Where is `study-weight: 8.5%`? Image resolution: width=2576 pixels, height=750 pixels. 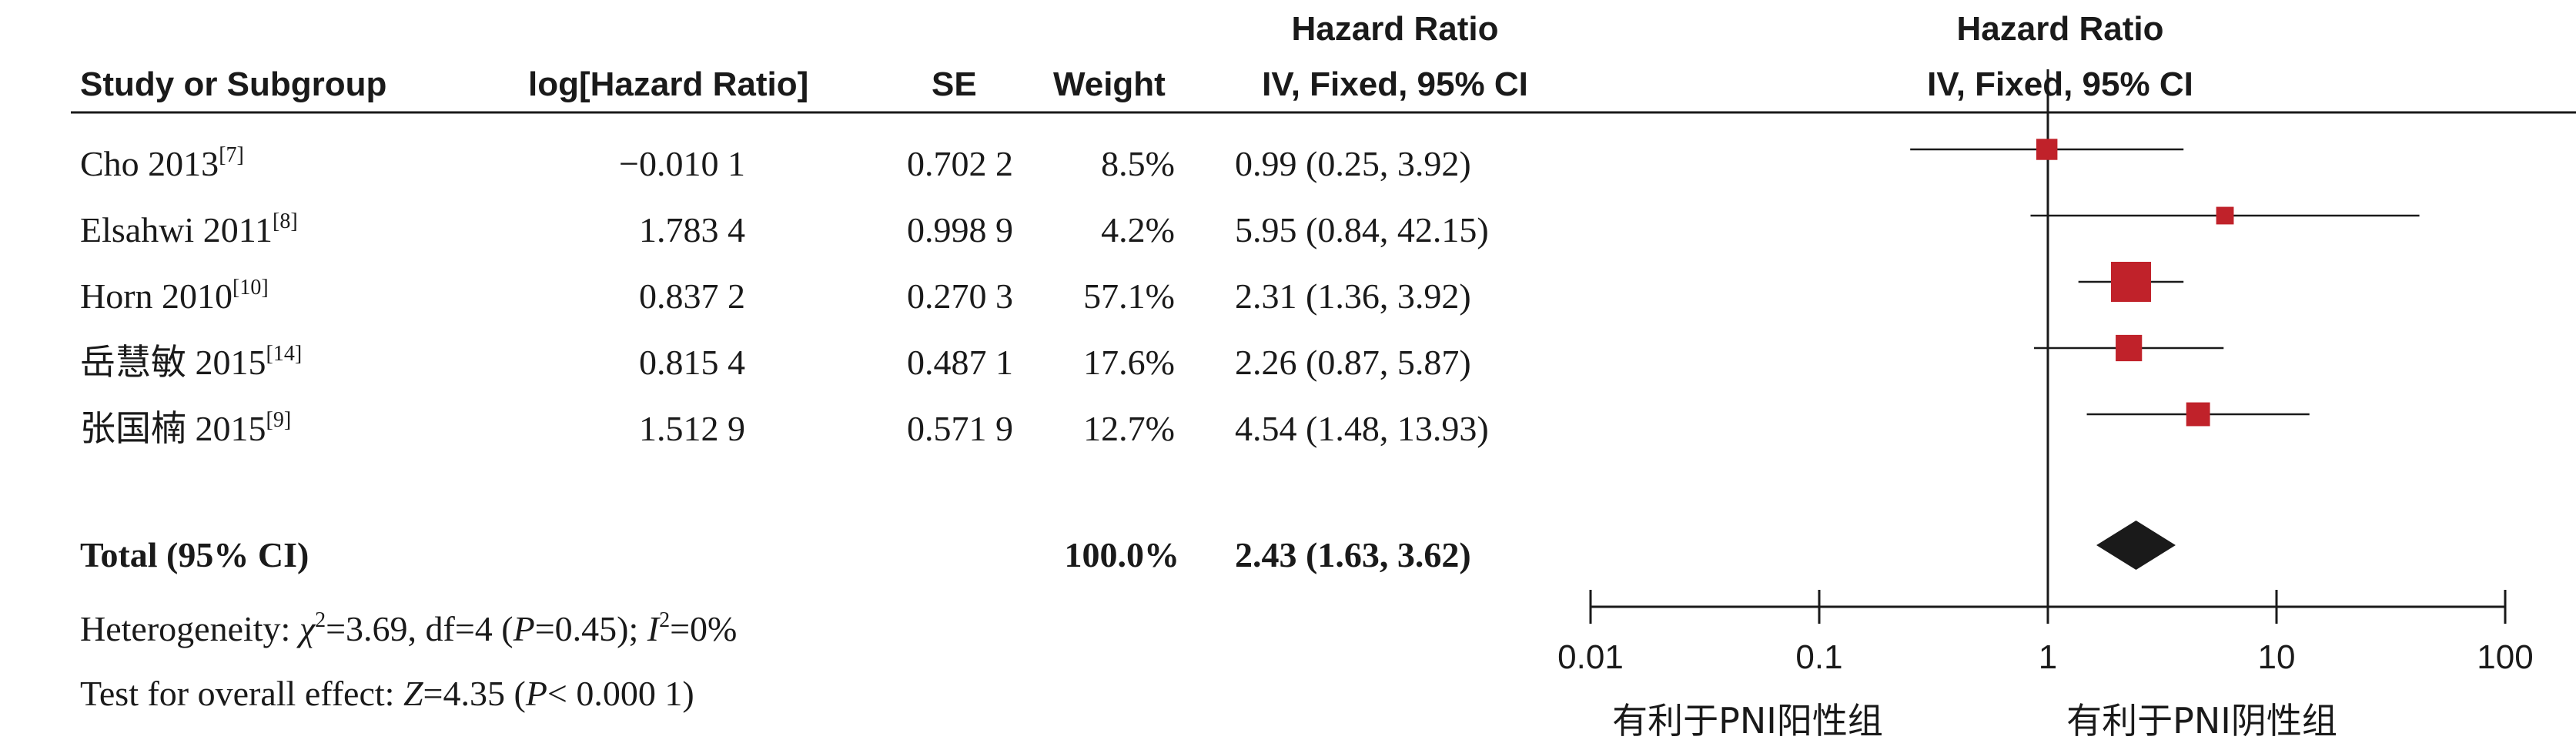 study-weight: 8.5% is located at coordinates (1138, 163).